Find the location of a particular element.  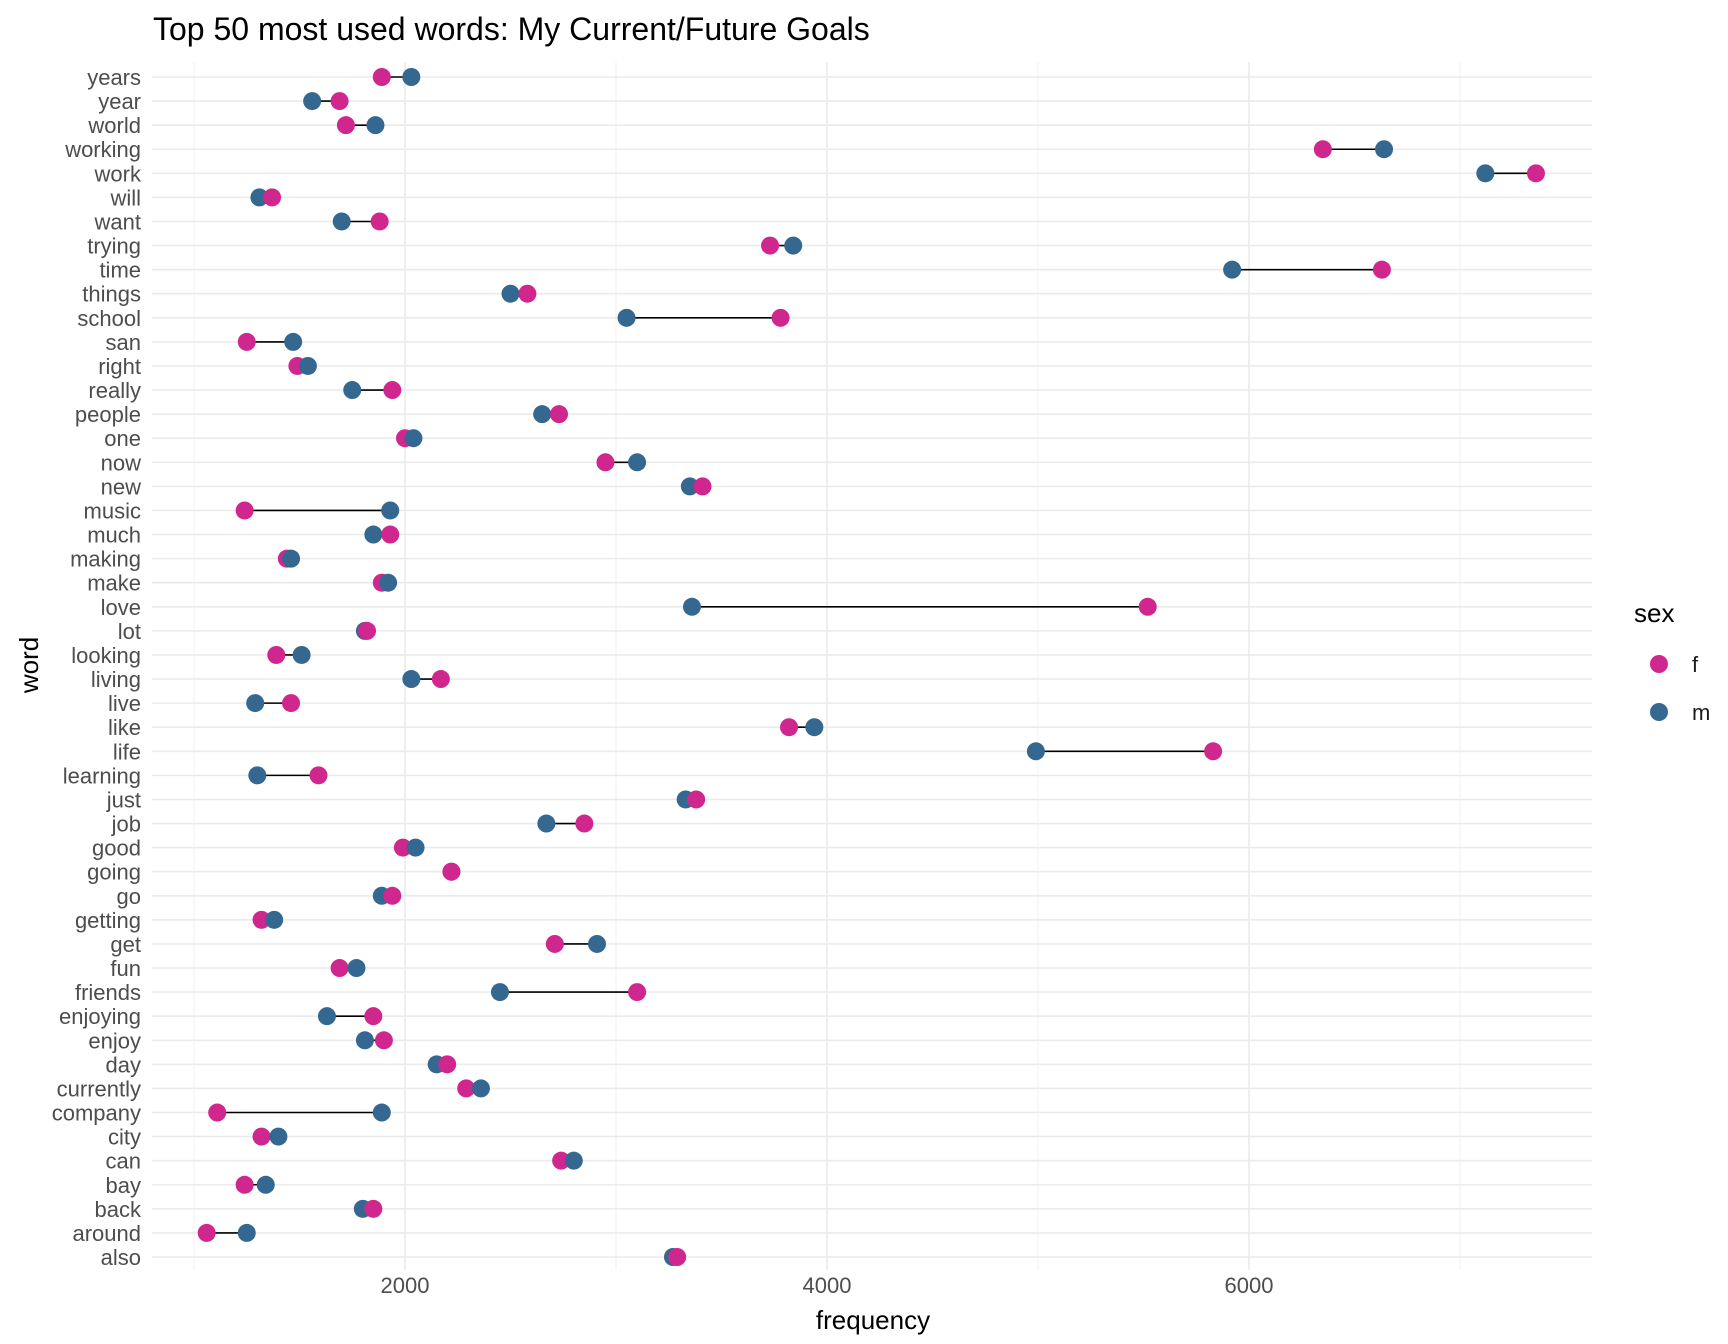

y-tick-label: good is located at coordinates (116, 848).